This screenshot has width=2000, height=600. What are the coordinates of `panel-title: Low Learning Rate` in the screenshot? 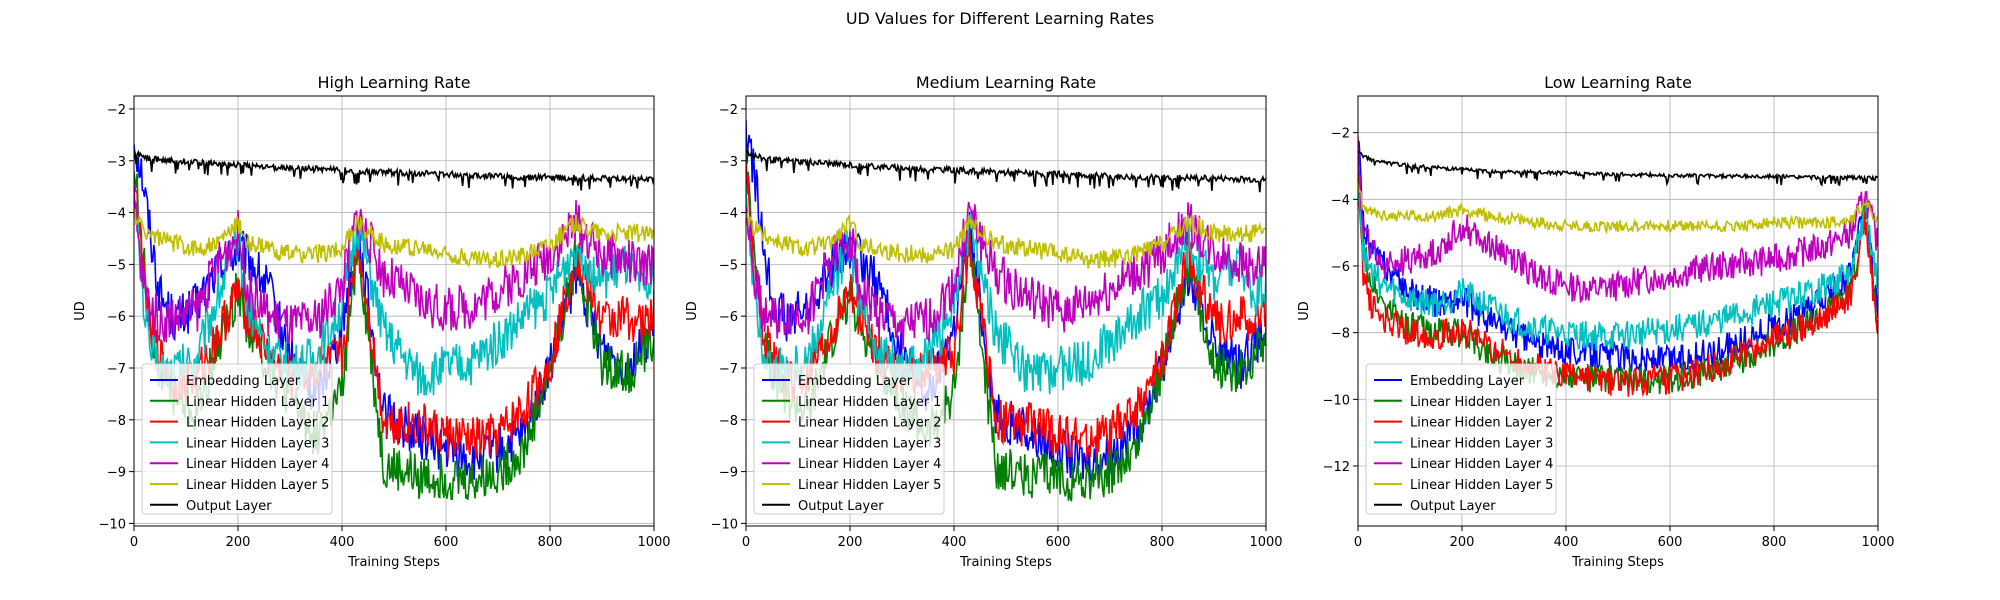 It's located at (1618, 82).